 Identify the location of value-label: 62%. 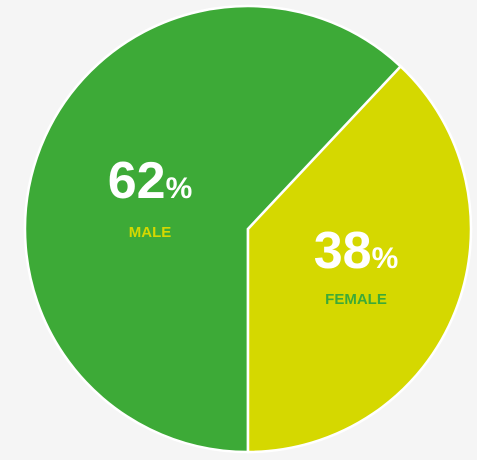
(150, 181).